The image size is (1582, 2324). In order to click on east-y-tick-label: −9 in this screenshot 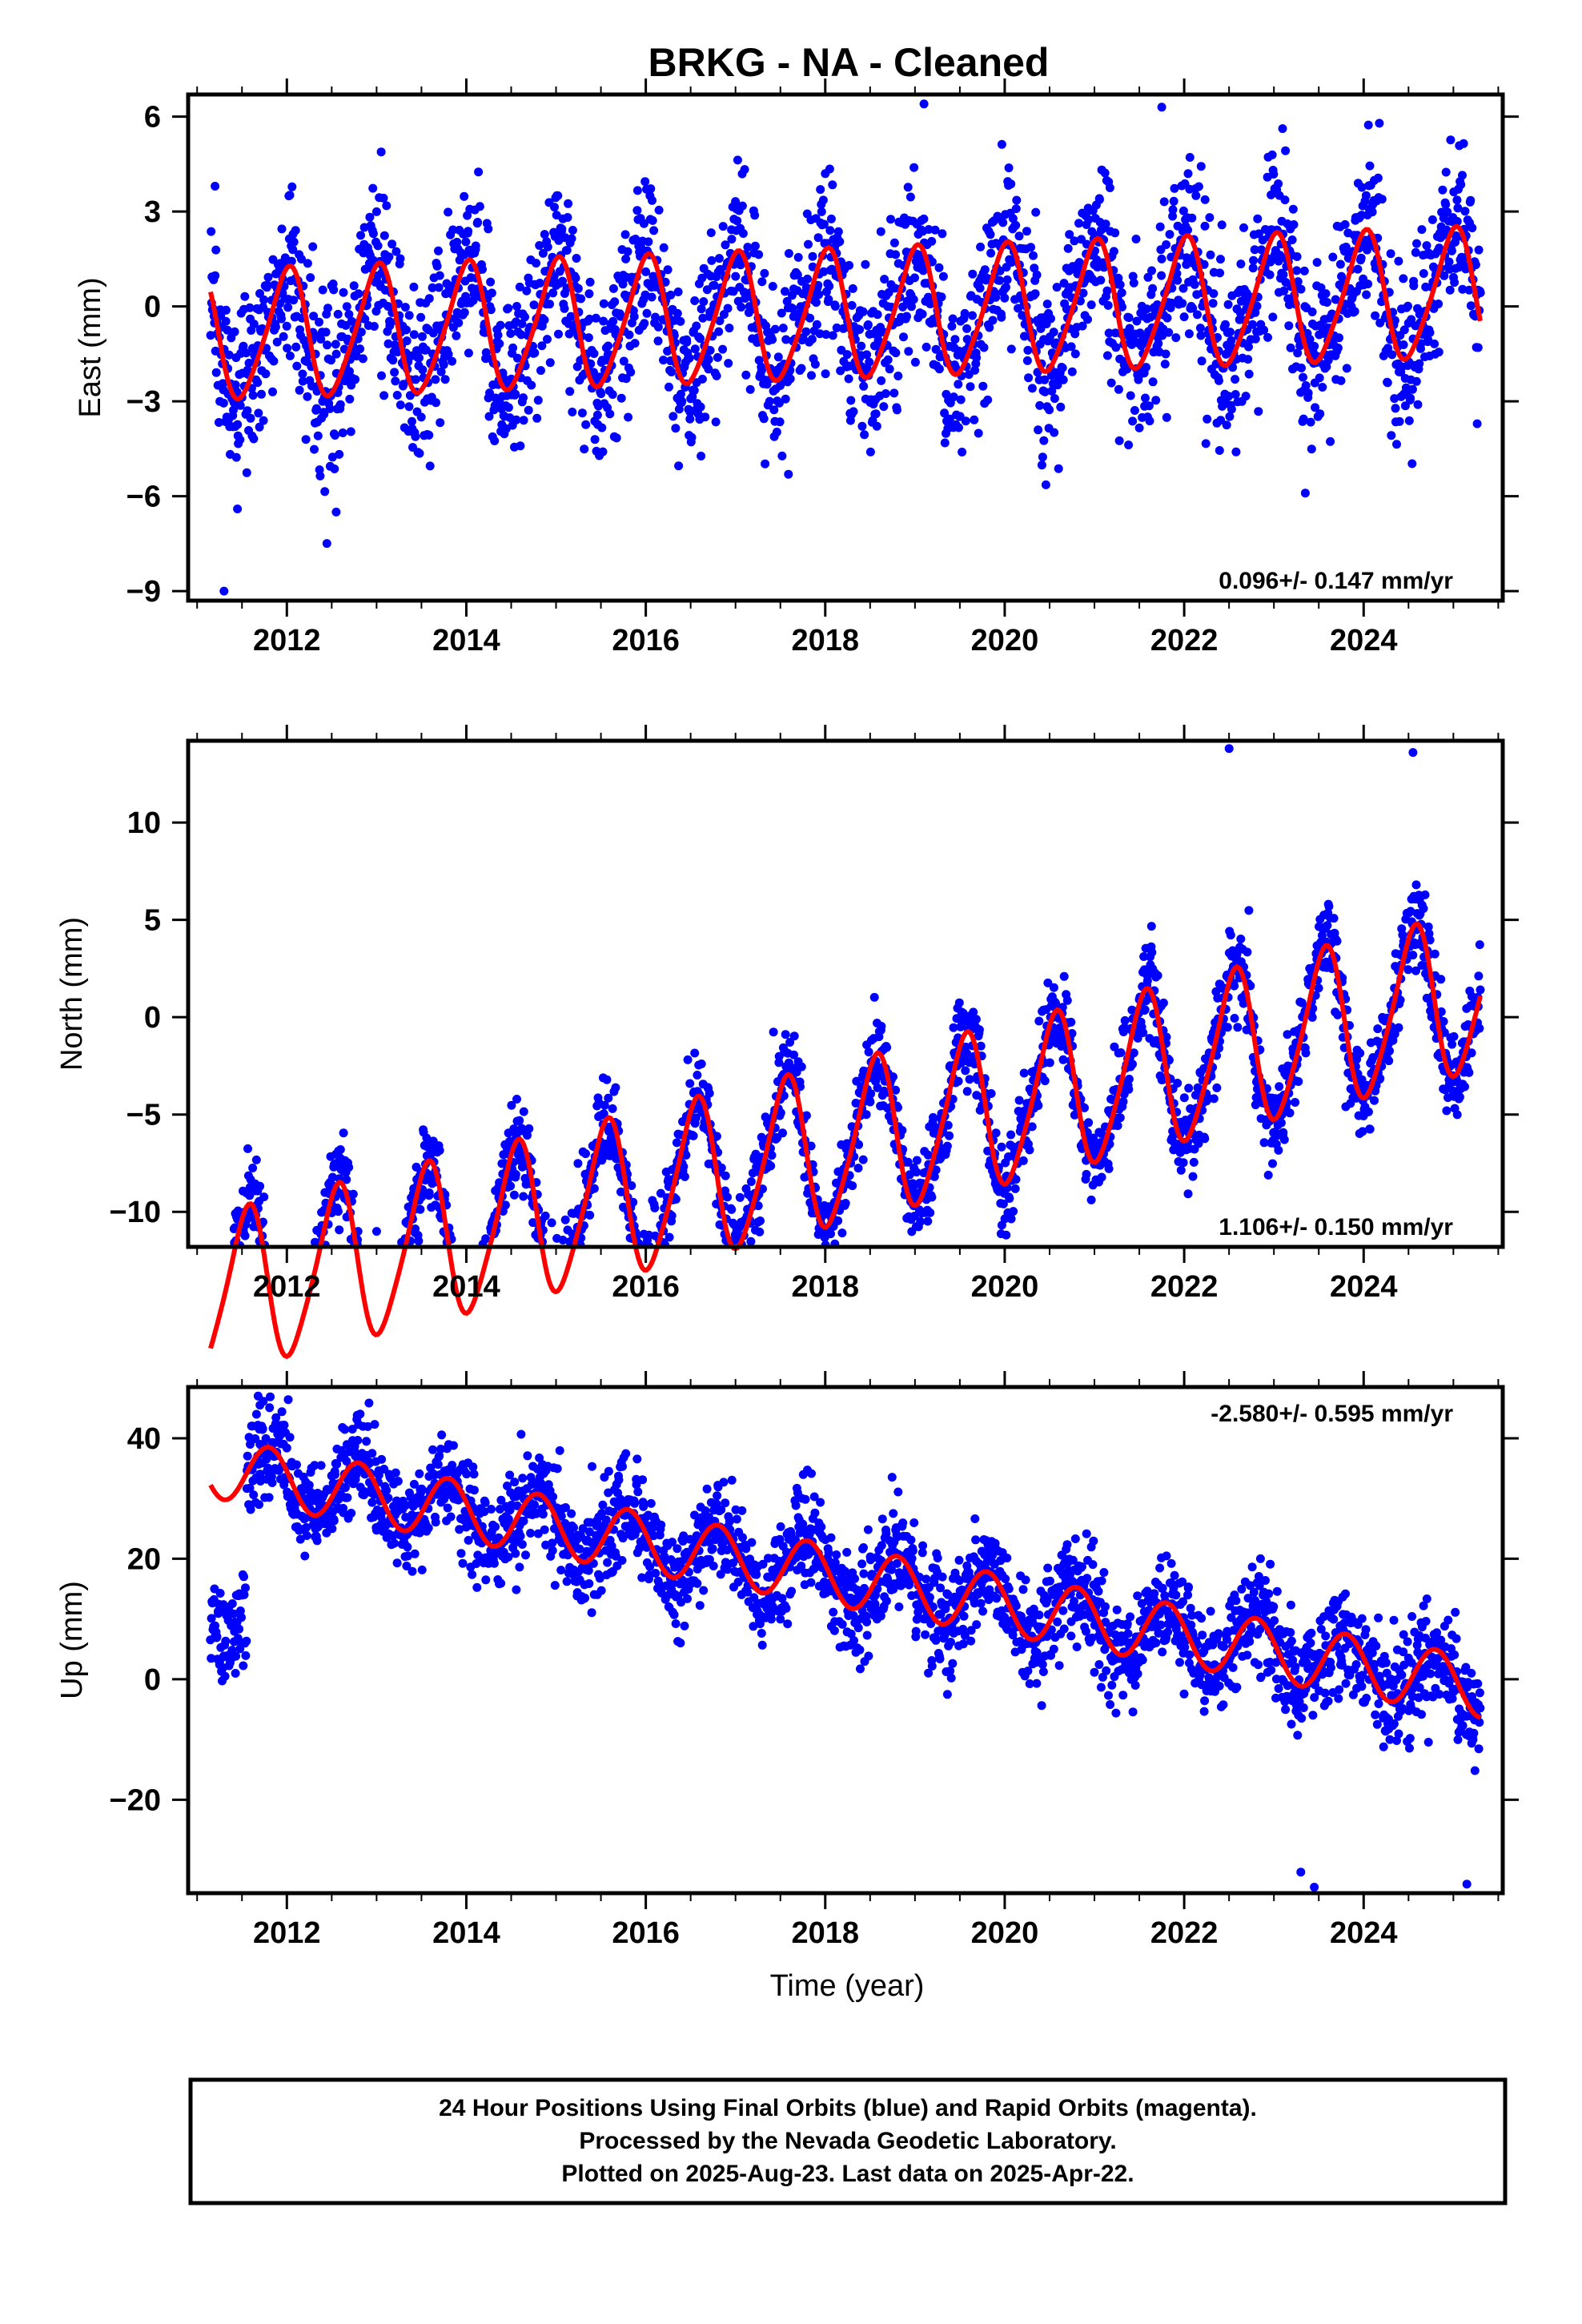, I will do `click(144, 592)`.